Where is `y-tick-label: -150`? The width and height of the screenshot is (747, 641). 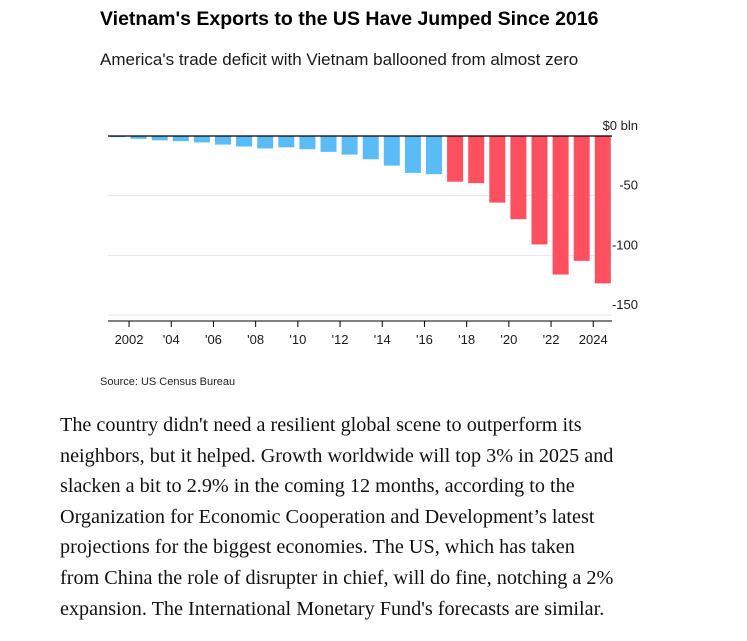
y-tick-label: -150 is located at coordinates (625, 304).